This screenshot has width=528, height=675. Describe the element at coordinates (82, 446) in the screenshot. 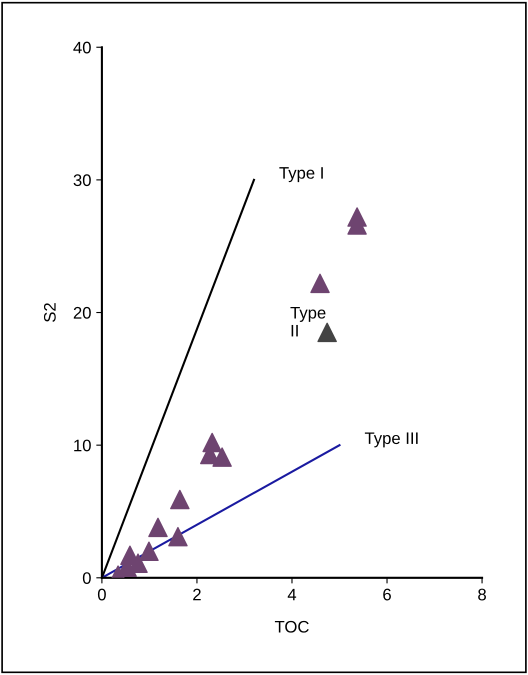

I see `y-tick-label: 10` at that location.